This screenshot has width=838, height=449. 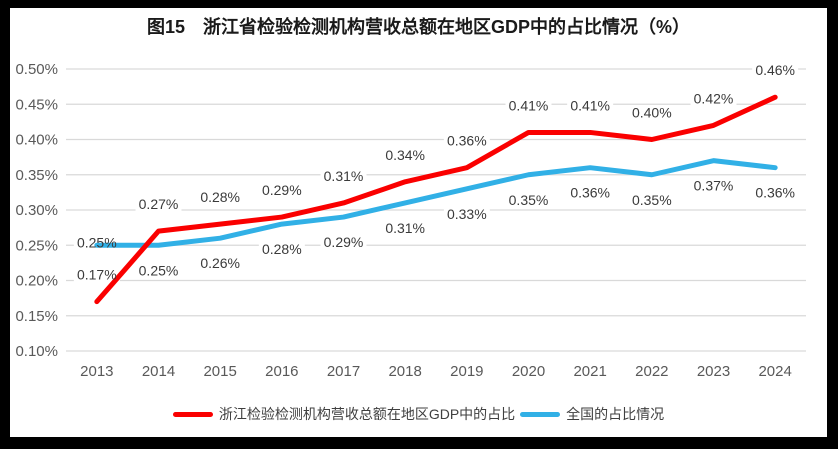 I want to click on x-tick-label: 2016, so click(x=281, y=371).